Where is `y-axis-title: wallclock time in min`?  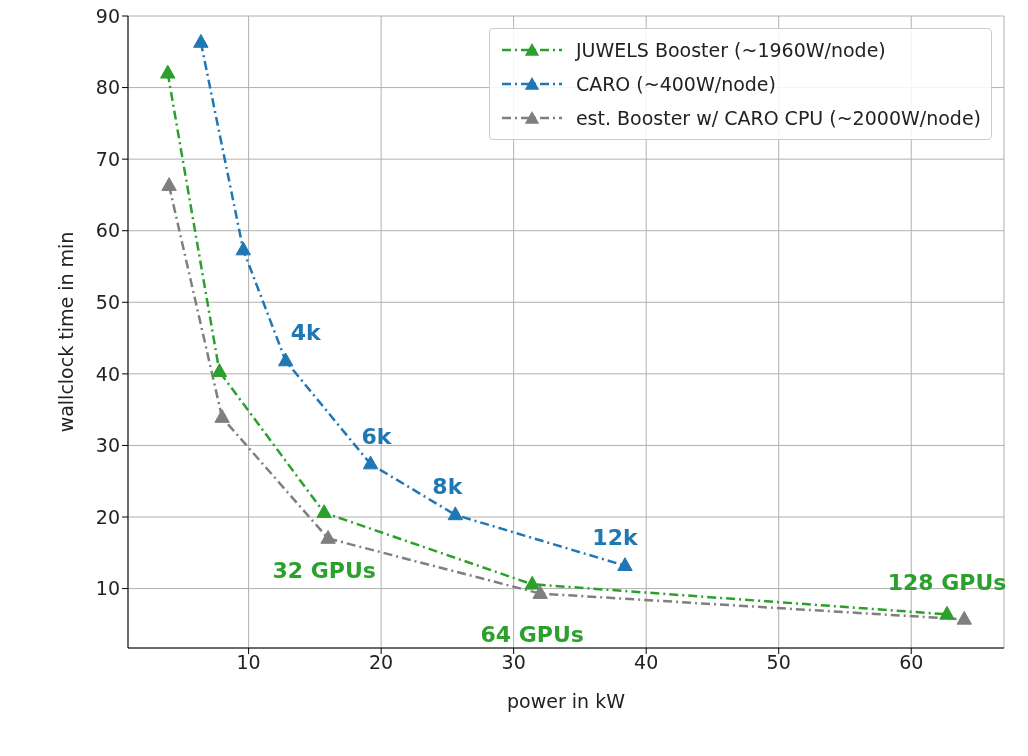 y-axis-title: wallclock time in min is located at coordinates (65, 332).